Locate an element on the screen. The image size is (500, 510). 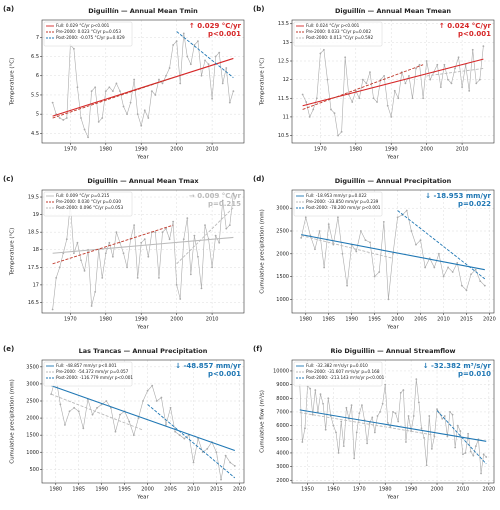
legend-label: Post-2000: 0.096 °C/yr p=0.053 is located at coordinates (89, 207).